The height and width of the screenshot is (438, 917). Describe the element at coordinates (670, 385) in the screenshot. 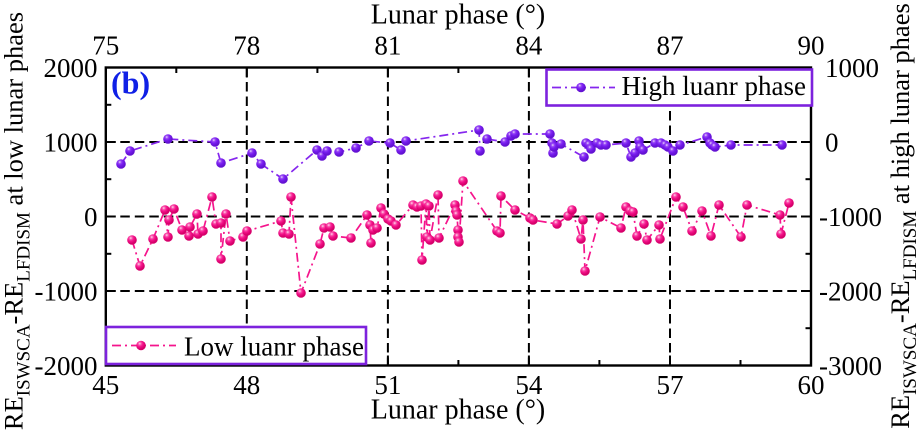

I see `svg-text: 57` at that location.